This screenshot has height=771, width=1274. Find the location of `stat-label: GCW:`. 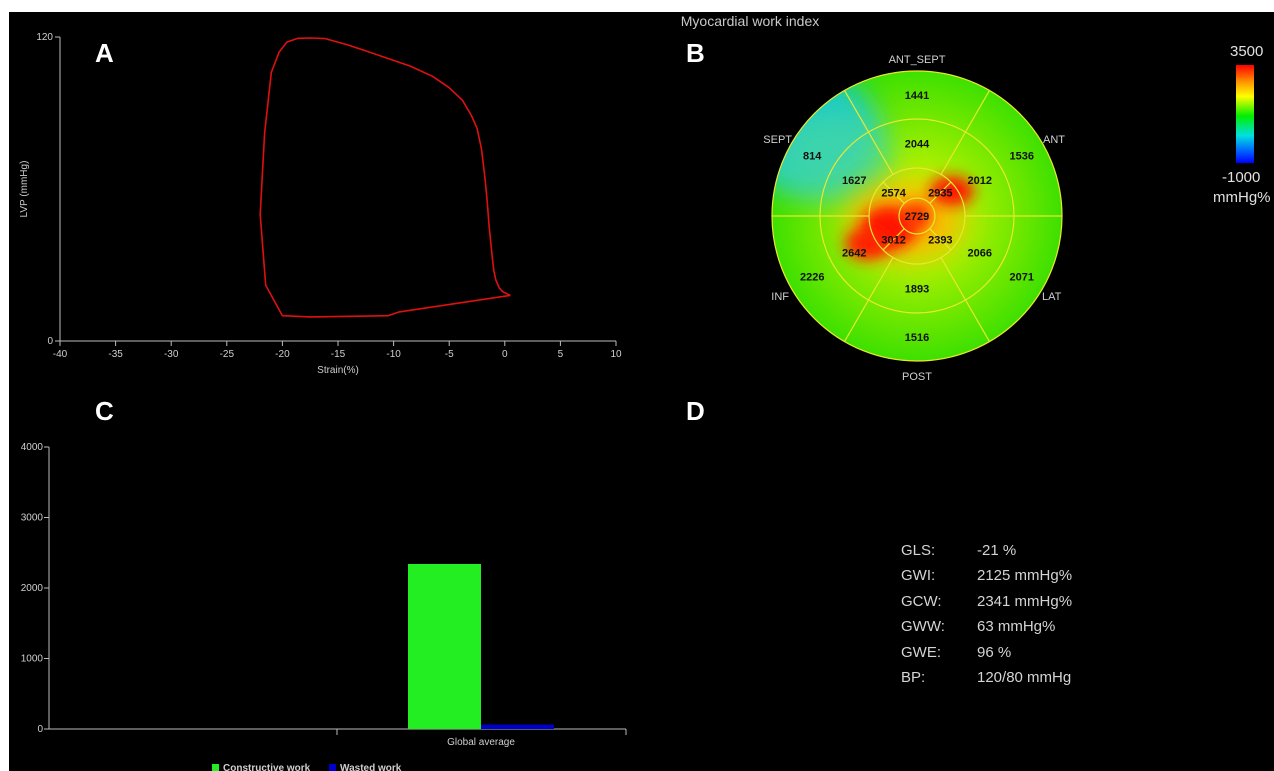

stat-label: GCW: is located at coordinates (921, 601).